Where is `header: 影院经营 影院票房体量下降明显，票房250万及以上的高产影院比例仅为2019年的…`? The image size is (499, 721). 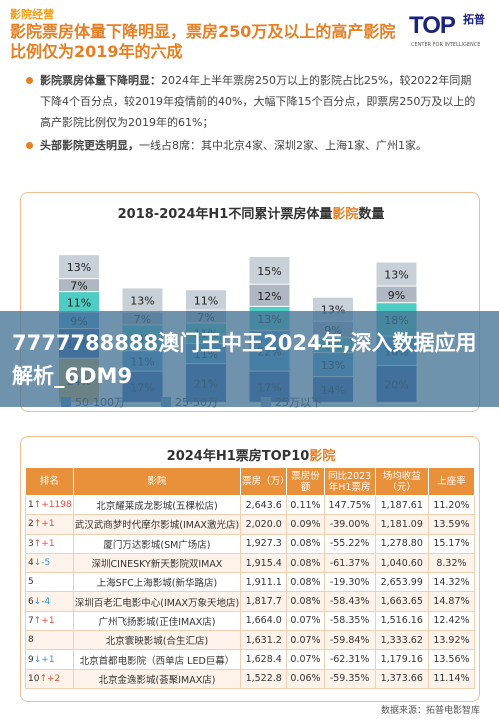 header: 影院经营 影院票房体量下降明显，票房250万及以上的高产影院比例仅为2019年的… is located at coordinates (249, 35).